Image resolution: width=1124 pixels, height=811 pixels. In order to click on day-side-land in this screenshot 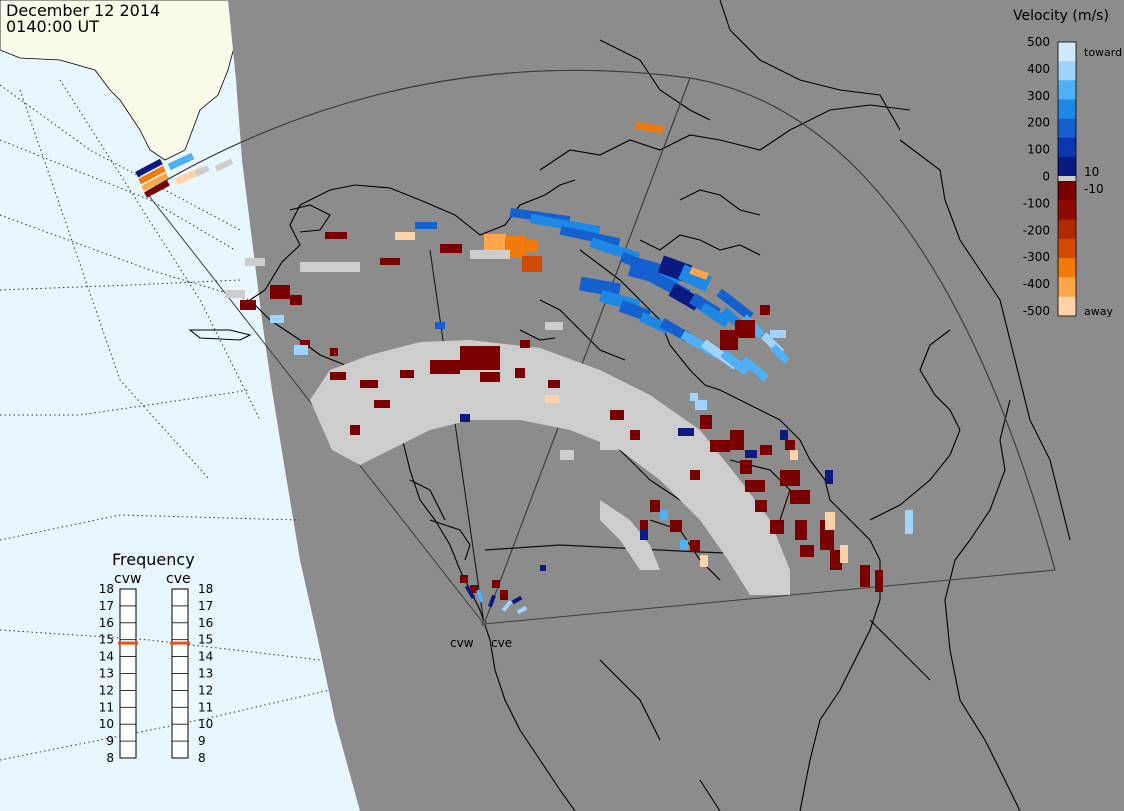, I will do `click(118, 80)`.